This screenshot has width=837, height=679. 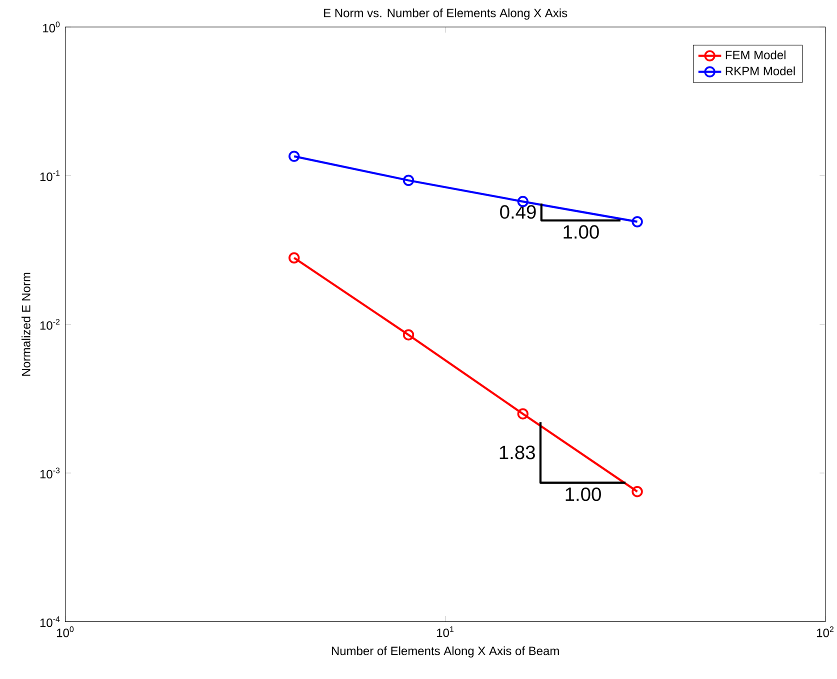 I want to click on y-tick-label: 10$^{0}$, so click(x=51, y=27).